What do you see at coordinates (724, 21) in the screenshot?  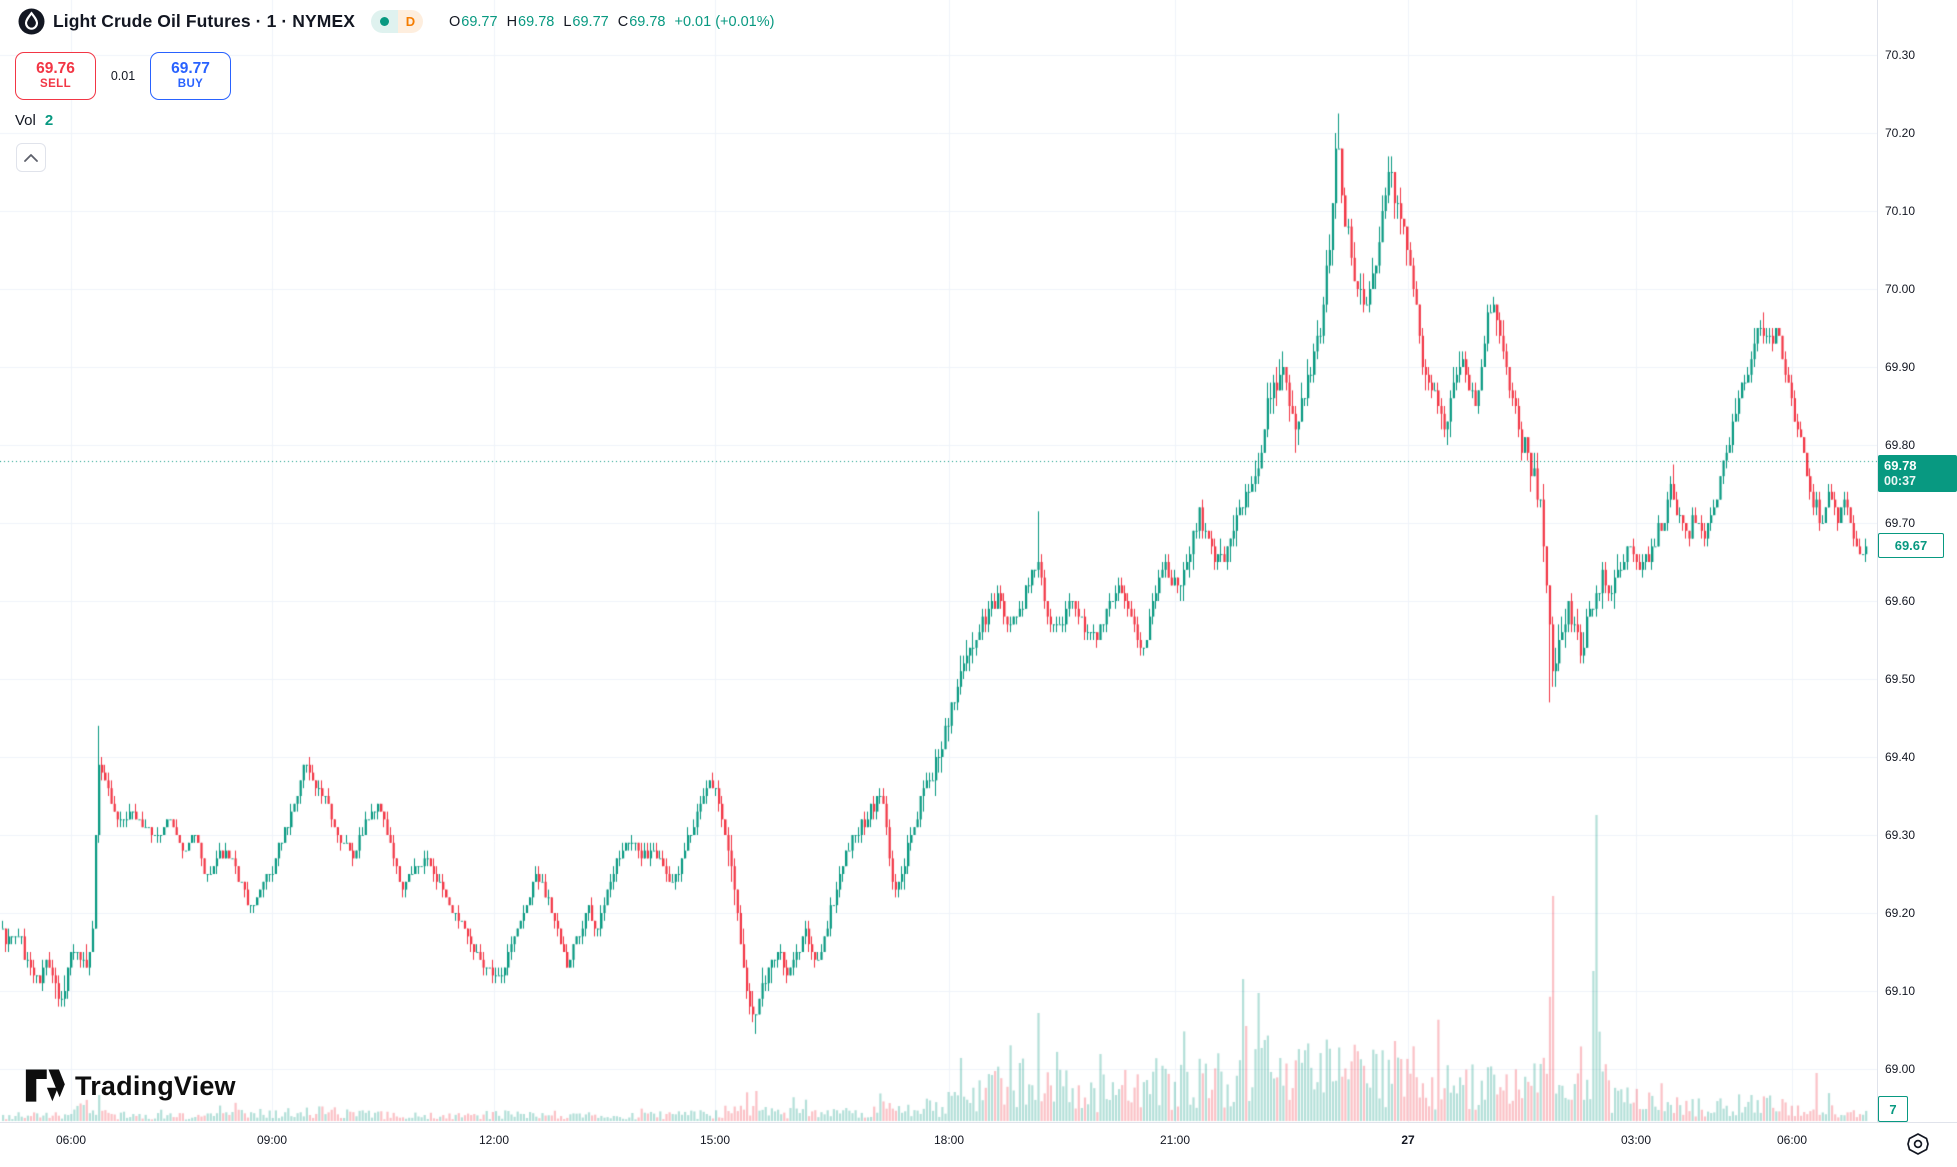 I see `price-change: +0.01 (+0.01%)` at bounding box center [724, 21].